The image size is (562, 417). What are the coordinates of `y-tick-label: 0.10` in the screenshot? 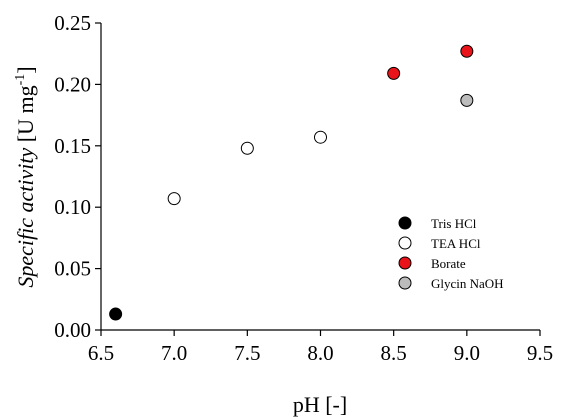 It's located at (72, 207).